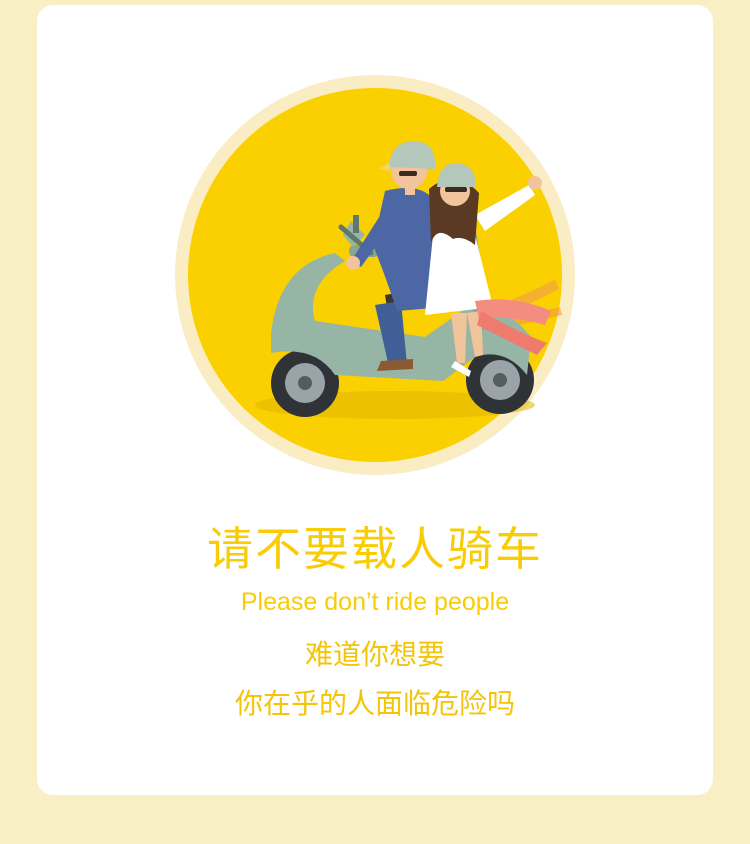 The width and height of the screenshot is (750, 844). Describe the element at coordinates (374, 703) in the screenshot. I see `message-line-2: 你在乎的人面临危险吗` at that location.